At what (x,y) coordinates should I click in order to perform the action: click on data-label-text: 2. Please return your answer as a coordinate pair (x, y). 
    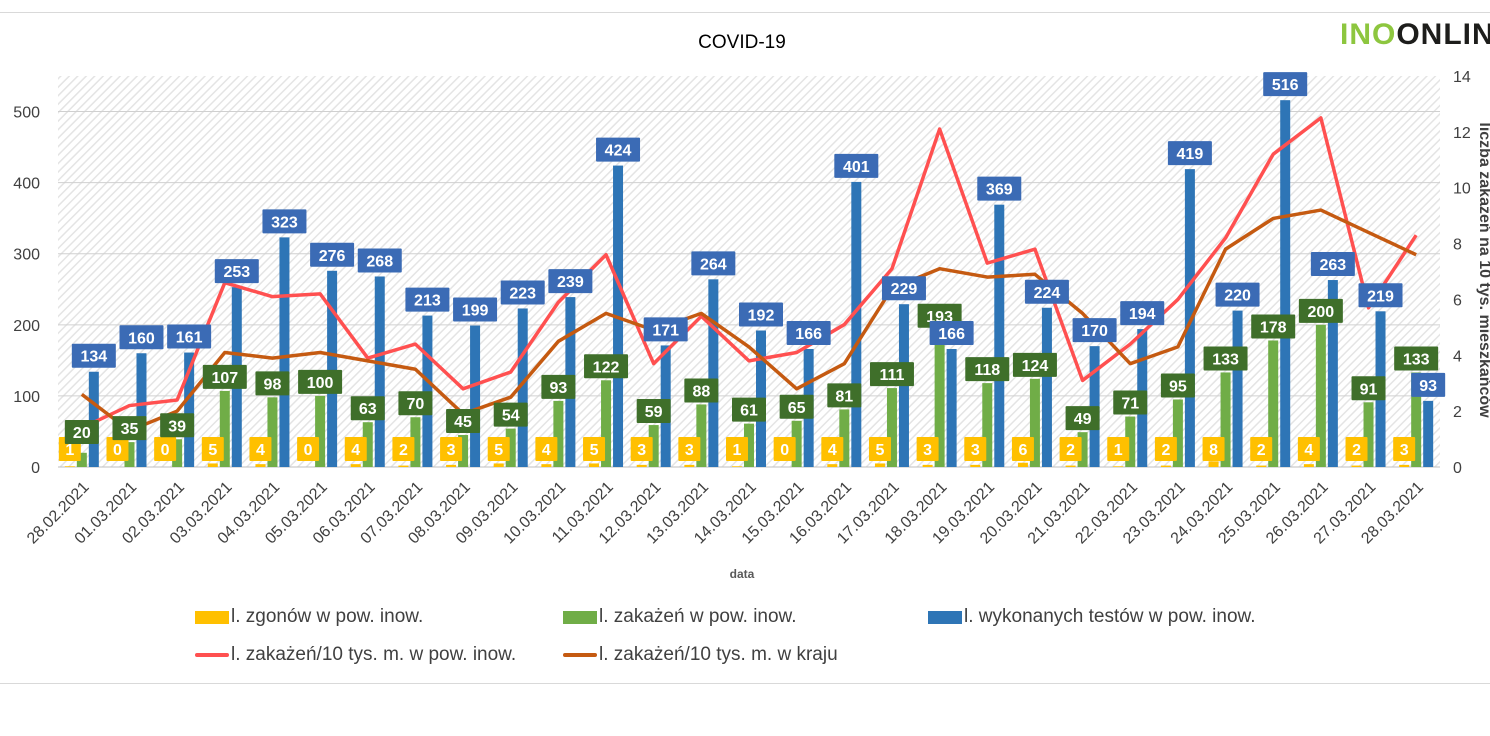
    Looking at the image, I should click on (1070, 450).